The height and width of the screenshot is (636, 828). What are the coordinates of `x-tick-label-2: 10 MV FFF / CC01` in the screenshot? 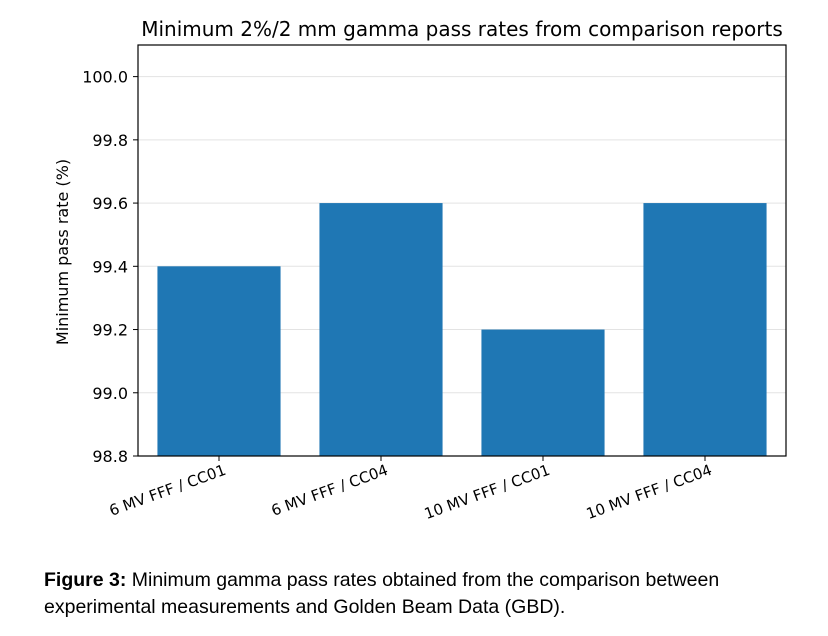 It's located at (487, 492).